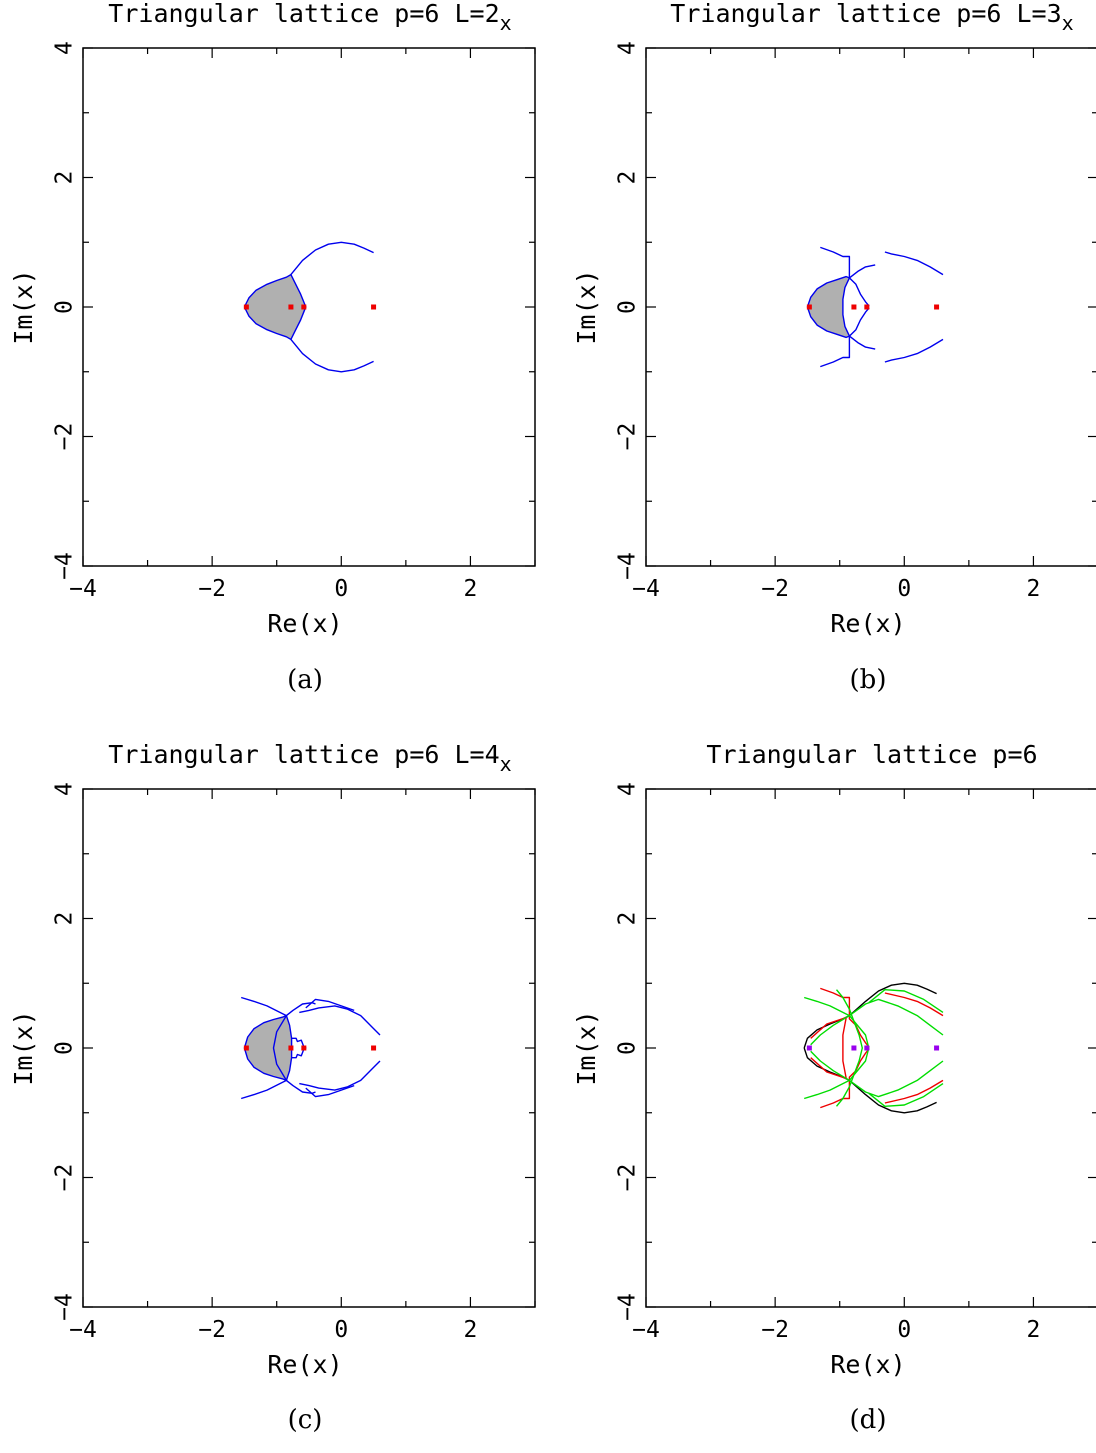 The width and height of the screenshot is (1096, 1453). I want to click on chart-title: Triangular lattice p=6 L=2x, so click(309, 17).